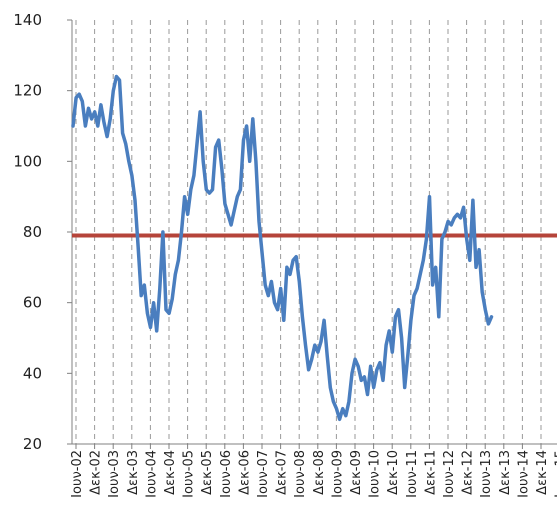  Describe the element at coordinates (27, 91) in the screenshot. I see `y-tick-label: 120` at that location.